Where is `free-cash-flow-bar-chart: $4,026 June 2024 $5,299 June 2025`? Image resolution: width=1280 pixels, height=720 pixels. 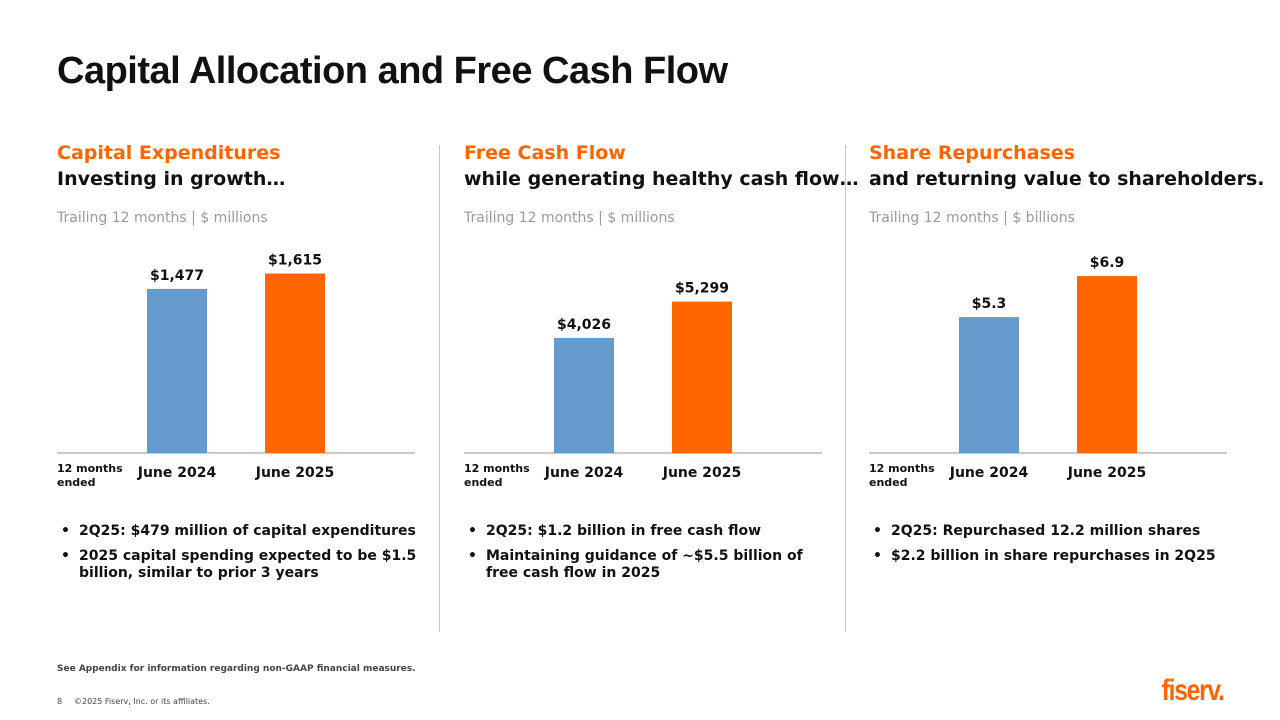
free-cash-flow-bar-chart: $4,026 June 2024 $5,299 June 2025 is located at coordinates (643, 381).